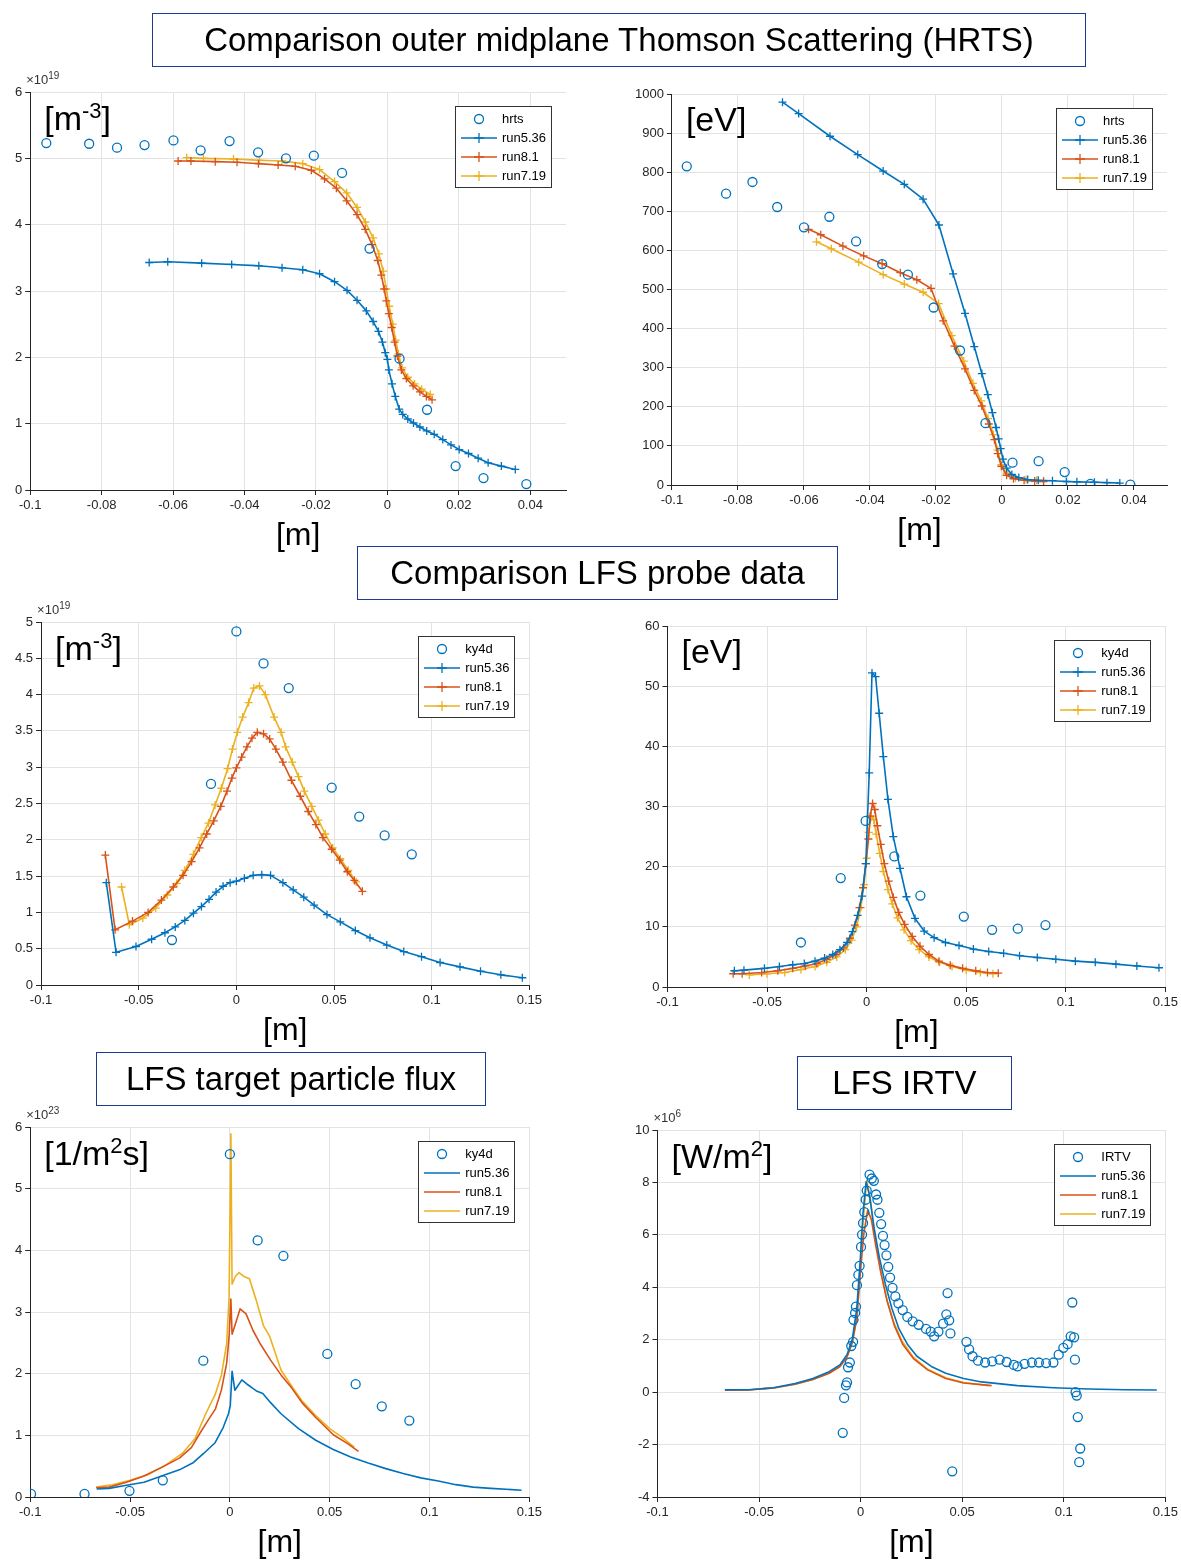 The image size is (1181, 1562). Describe the element at coordinates (652, 625) in the screenshot. I see `y-tick-label: 60` at that location.